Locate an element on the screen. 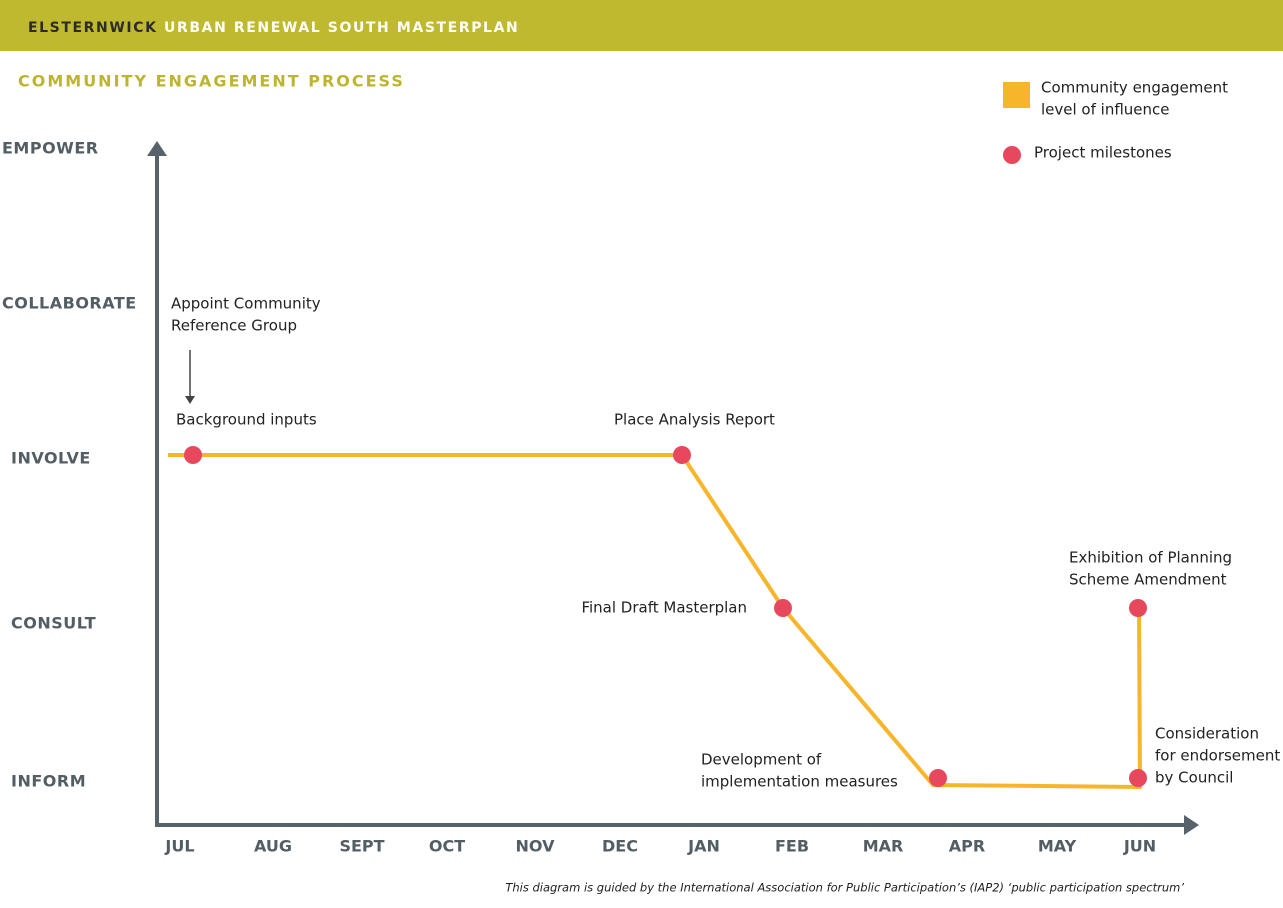 The image size is (1283, 908). milestone-label: Consideration is located at coordinates (1207, 734).